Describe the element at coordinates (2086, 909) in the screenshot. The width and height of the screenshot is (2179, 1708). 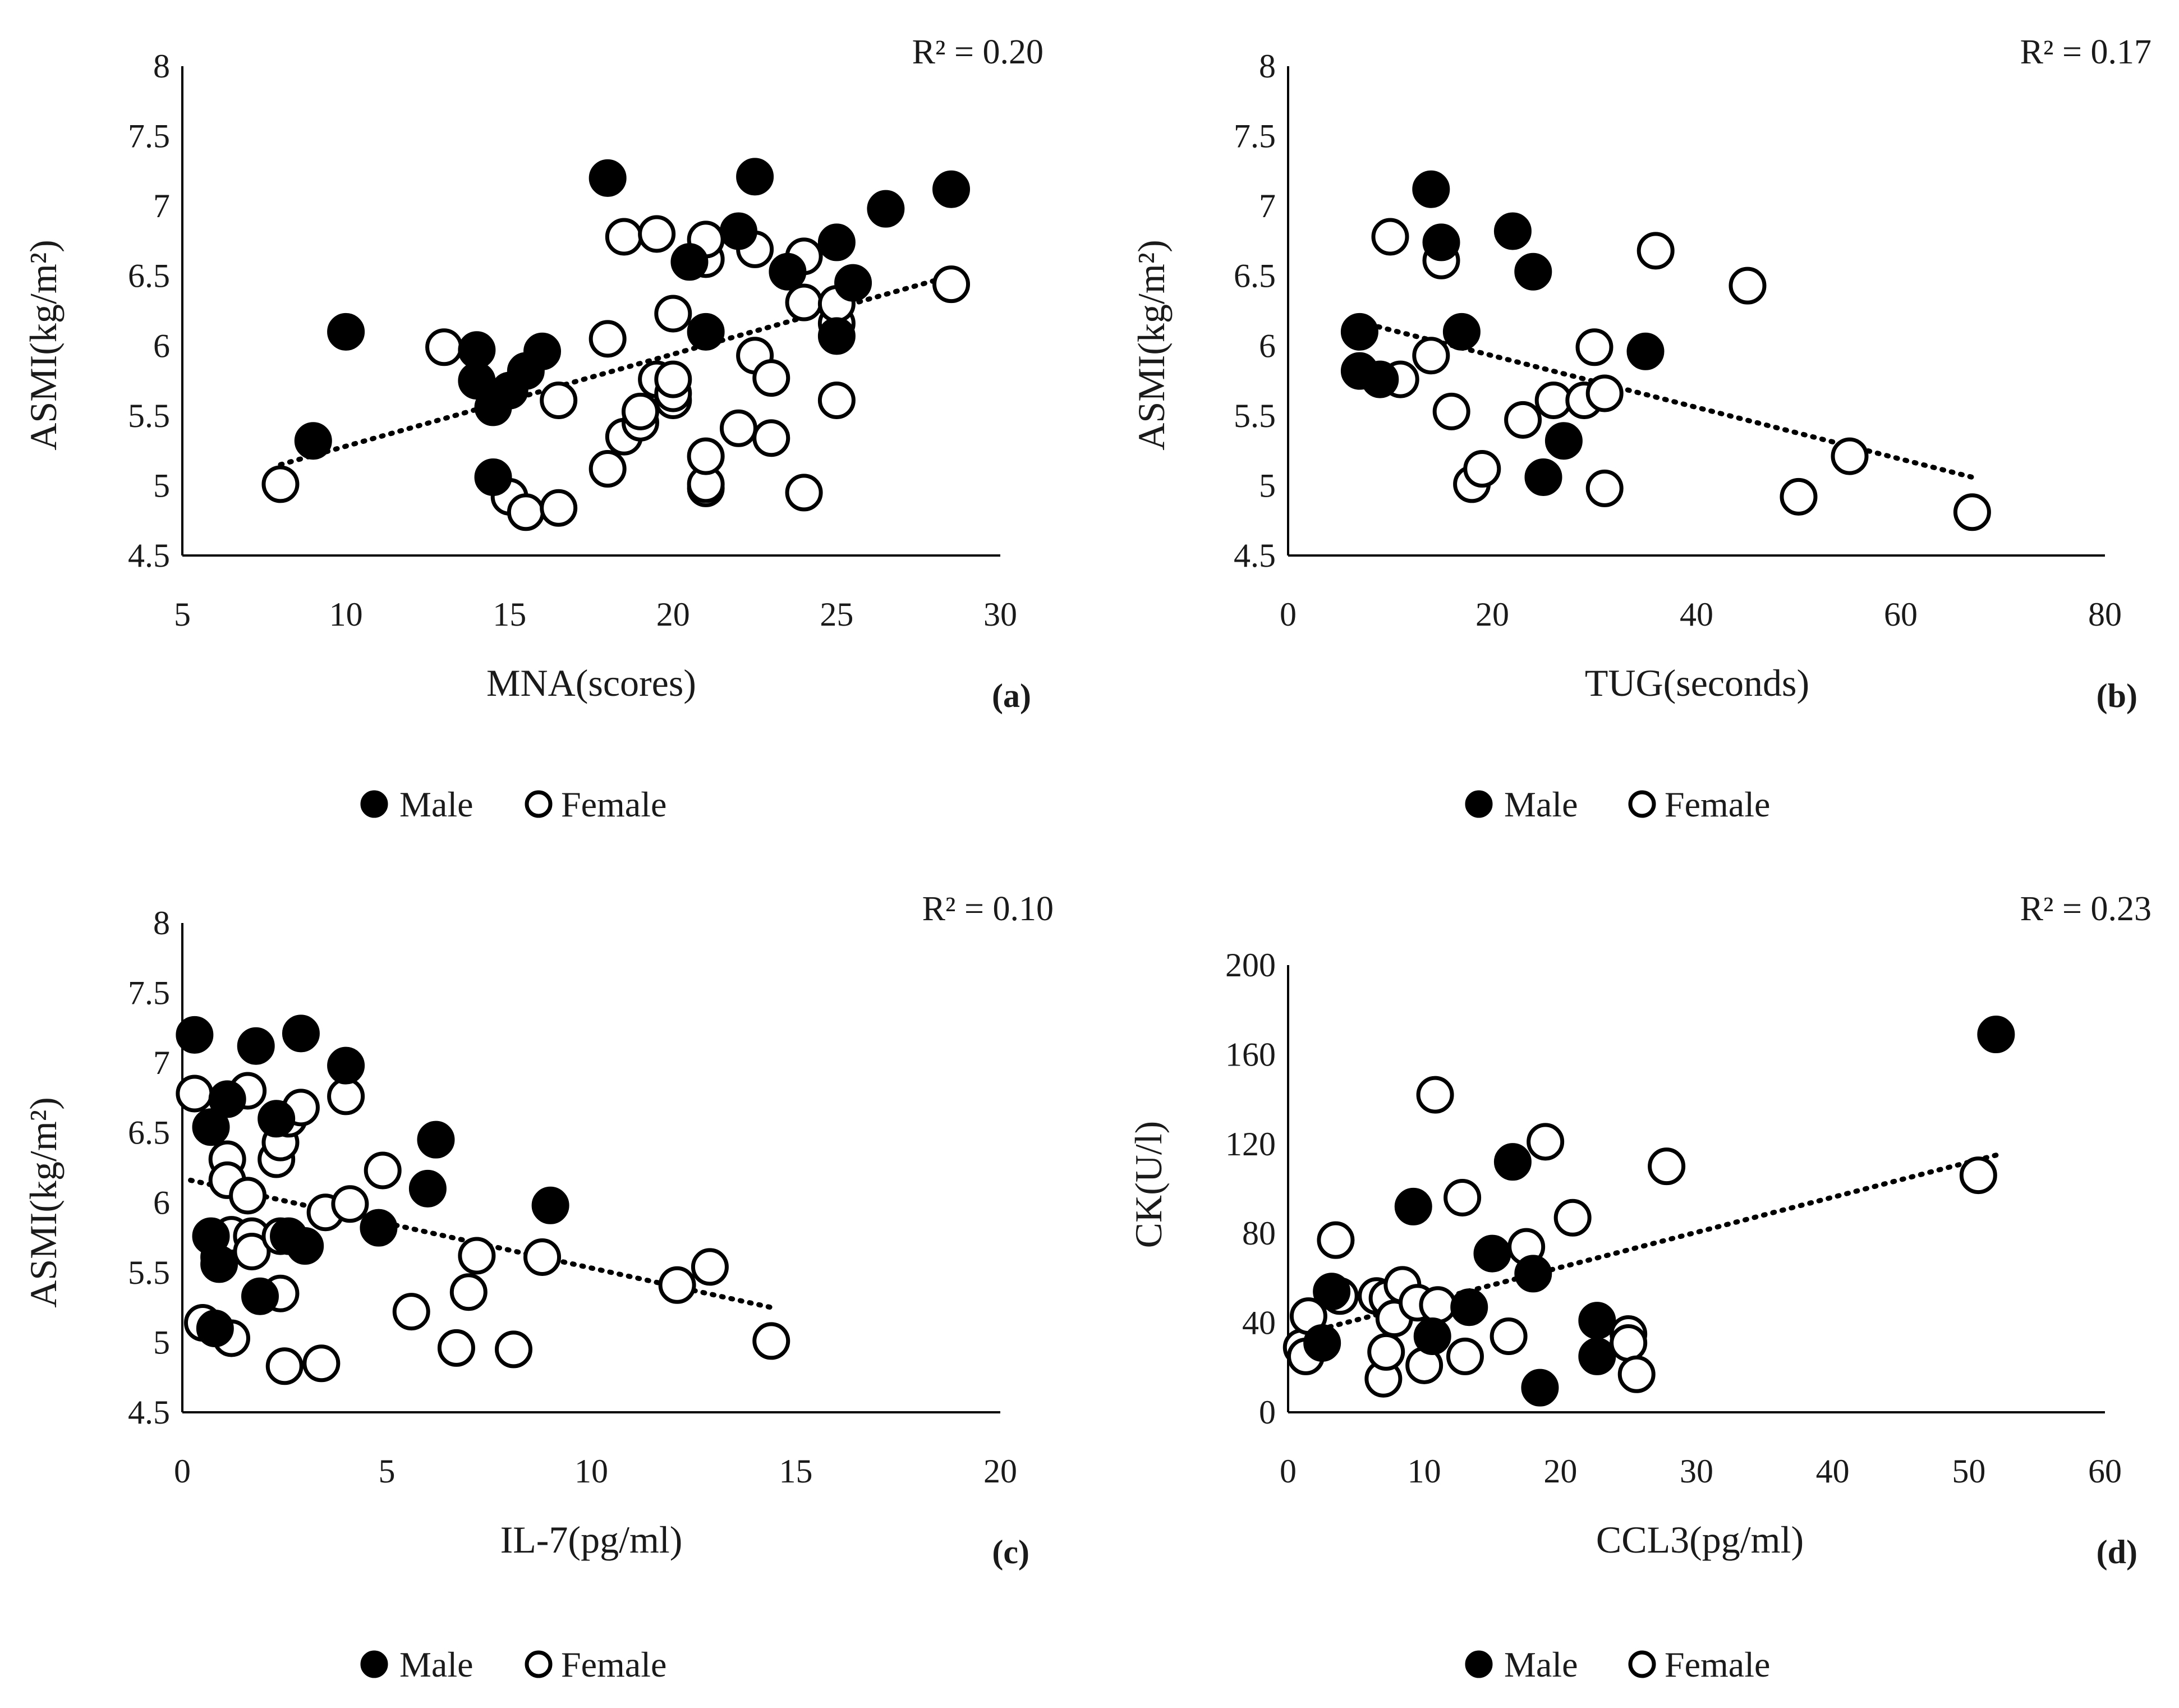
I see `r2-label: R² = 0.23` at that location.